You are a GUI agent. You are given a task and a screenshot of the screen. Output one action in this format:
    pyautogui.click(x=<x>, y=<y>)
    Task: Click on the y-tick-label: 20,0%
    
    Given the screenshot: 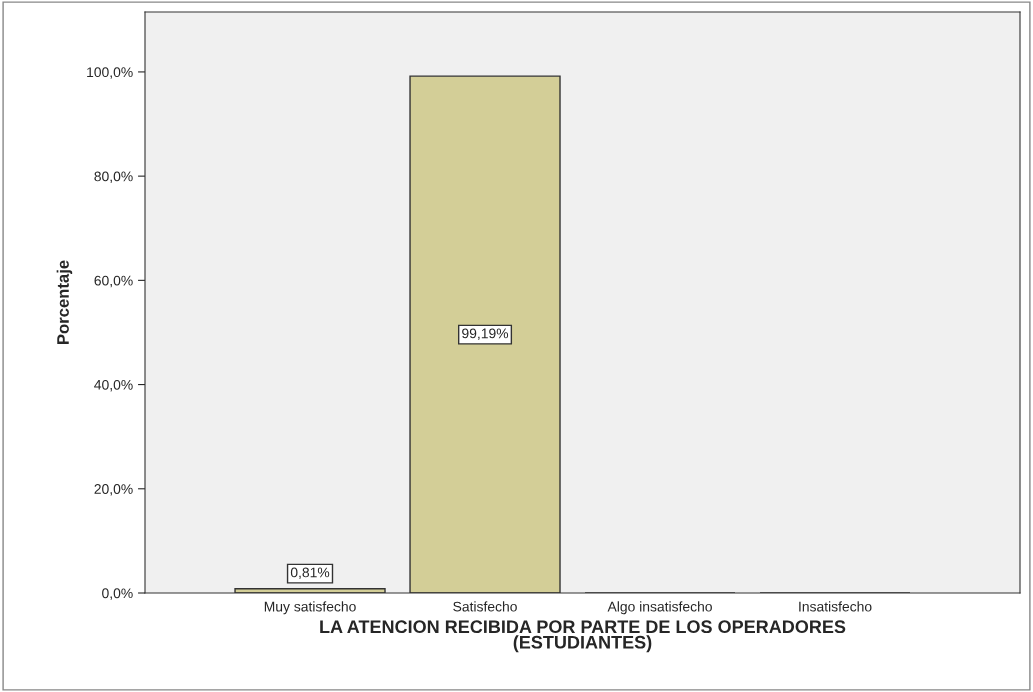 What is the action you would take?
    pyautogui.click(x=113, y=490)
    